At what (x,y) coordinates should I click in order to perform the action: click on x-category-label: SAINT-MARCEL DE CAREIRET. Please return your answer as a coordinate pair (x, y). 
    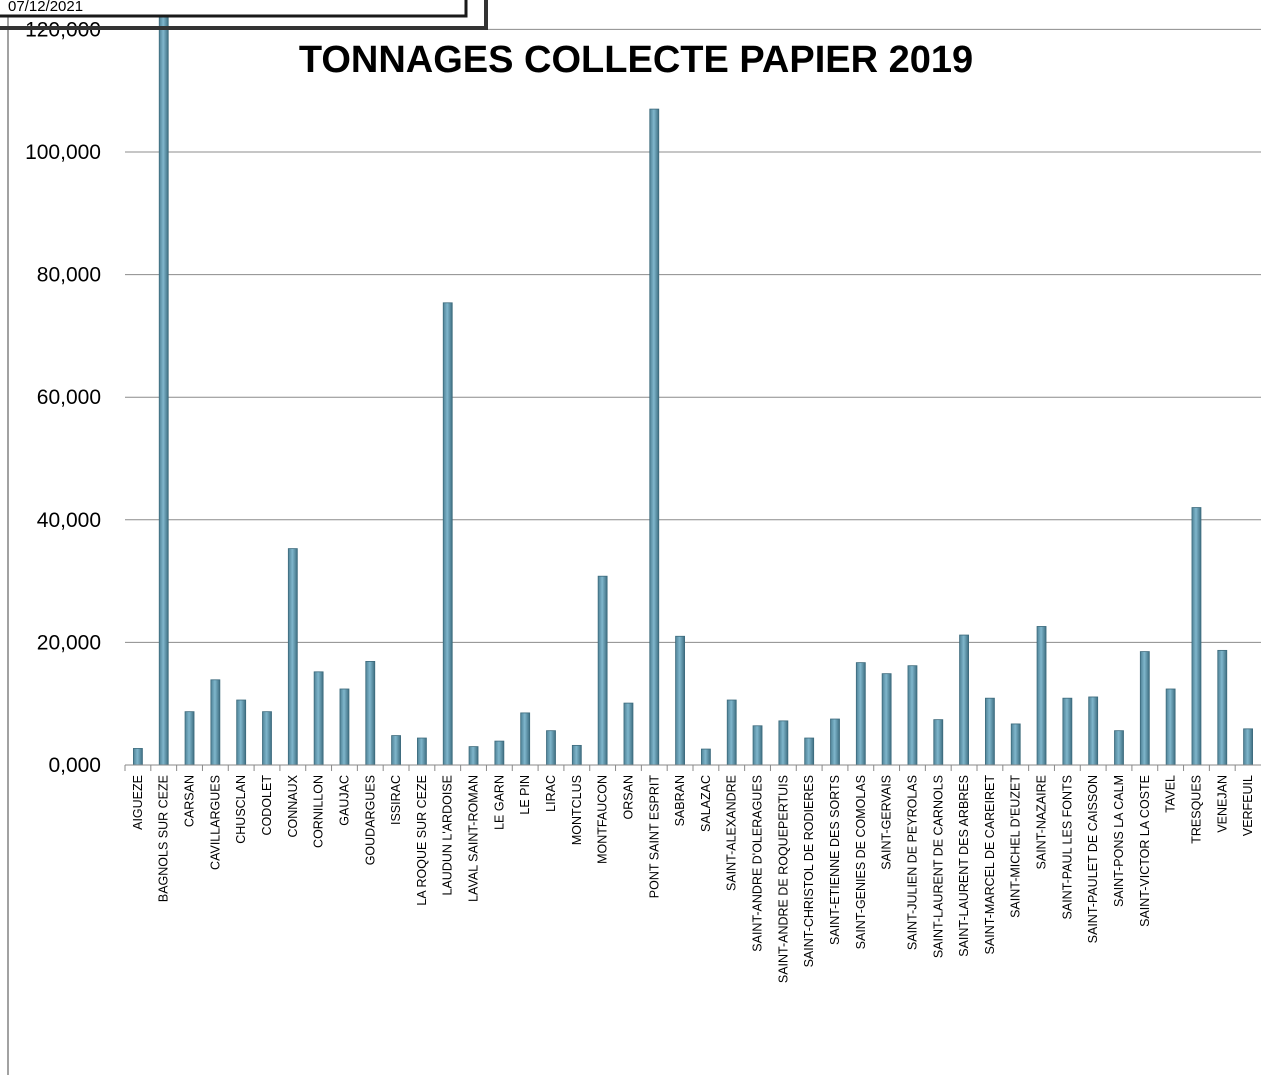
    Looking at the image, I should click on (990, 865).